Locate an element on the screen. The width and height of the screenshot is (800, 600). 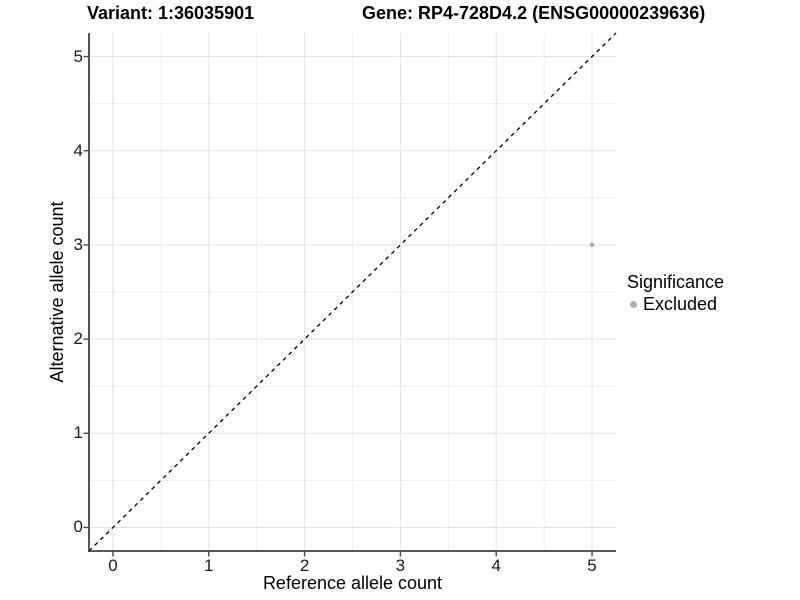
data-point is located at coordinates (592, 245).